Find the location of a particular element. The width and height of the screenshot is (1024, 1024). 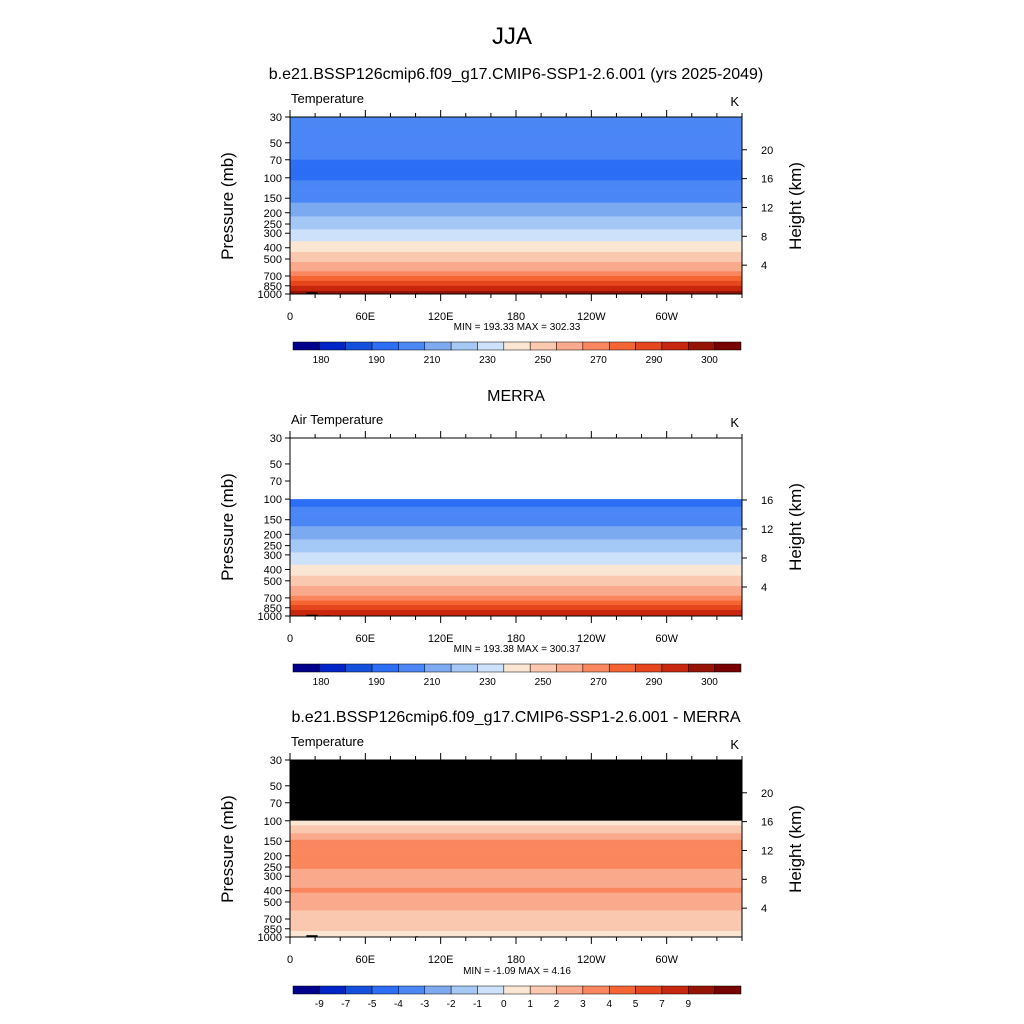

colorbar-label: 230 is located at coordinates (487, 682).